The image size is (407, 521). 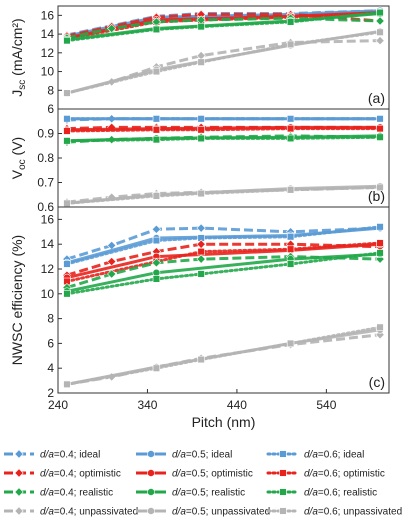 I want to click on y-tick-label: 2, so click(x=50, y=393).